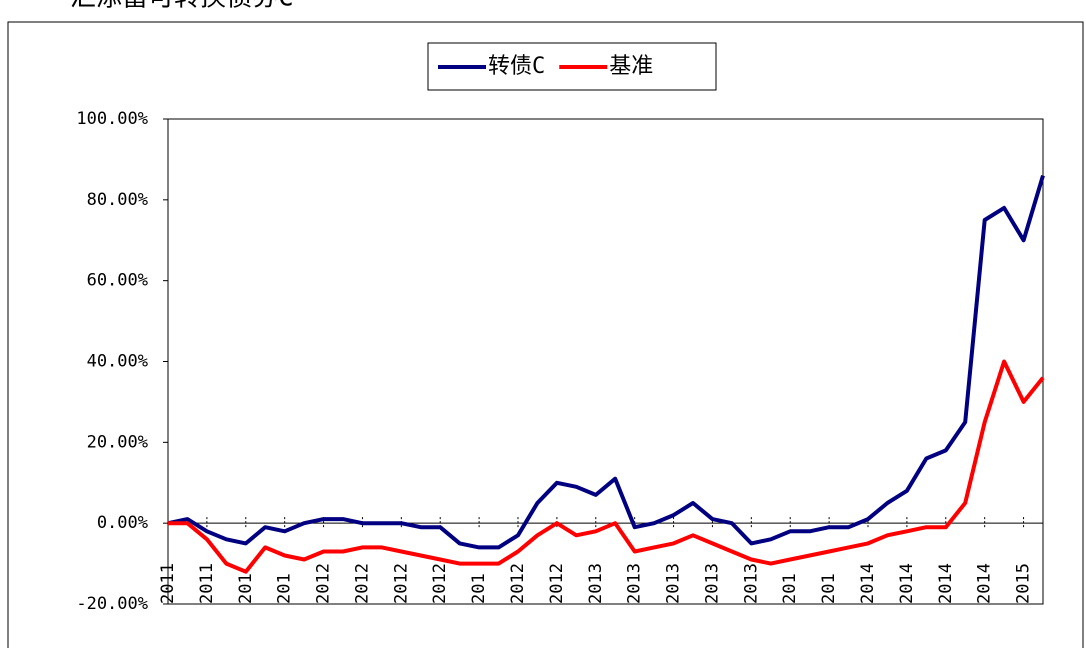 The height and width of the screenshot is (648, 1086). I want to click on y-tick-label: 0.00%, so click(122, 523).